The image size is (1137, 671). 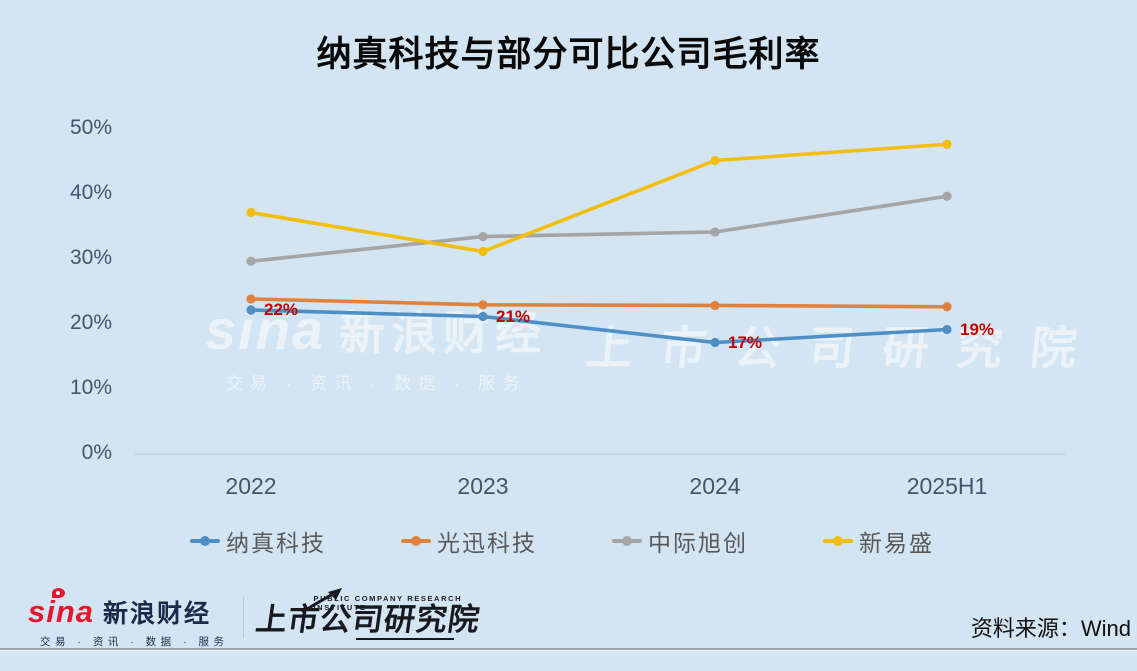 I want to click on sina-finance-label: 新浪财经, so click(x=157, y=614).